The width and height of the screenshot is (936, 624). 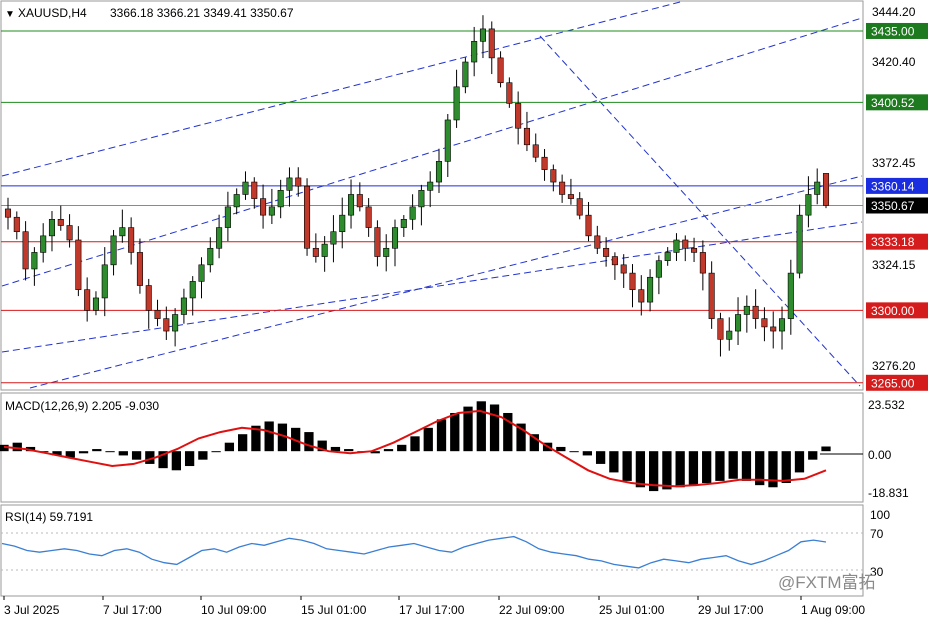 What do you see at coordinates (414, 552) in the screenshot?
I see `rsi-line` at bounding box center [414, 552].